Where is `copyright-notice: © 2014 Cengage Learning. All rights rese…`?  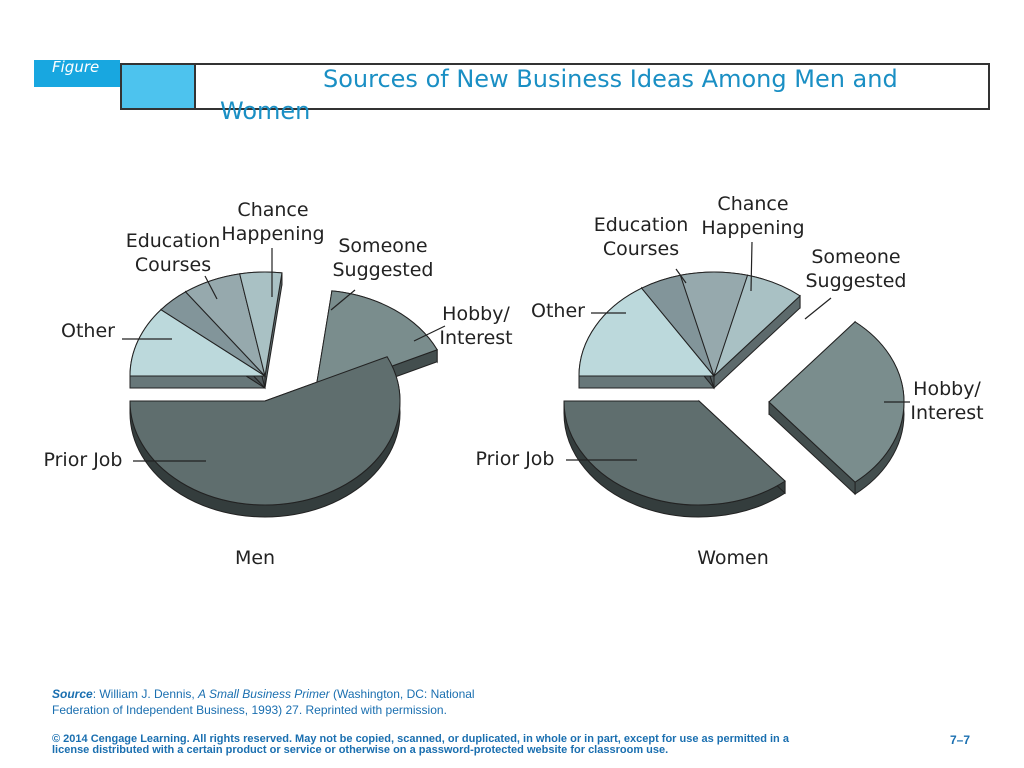
copyright-notice: © 2014 Cengage Learning. All rights rese… is located at coordinates (420, 744).